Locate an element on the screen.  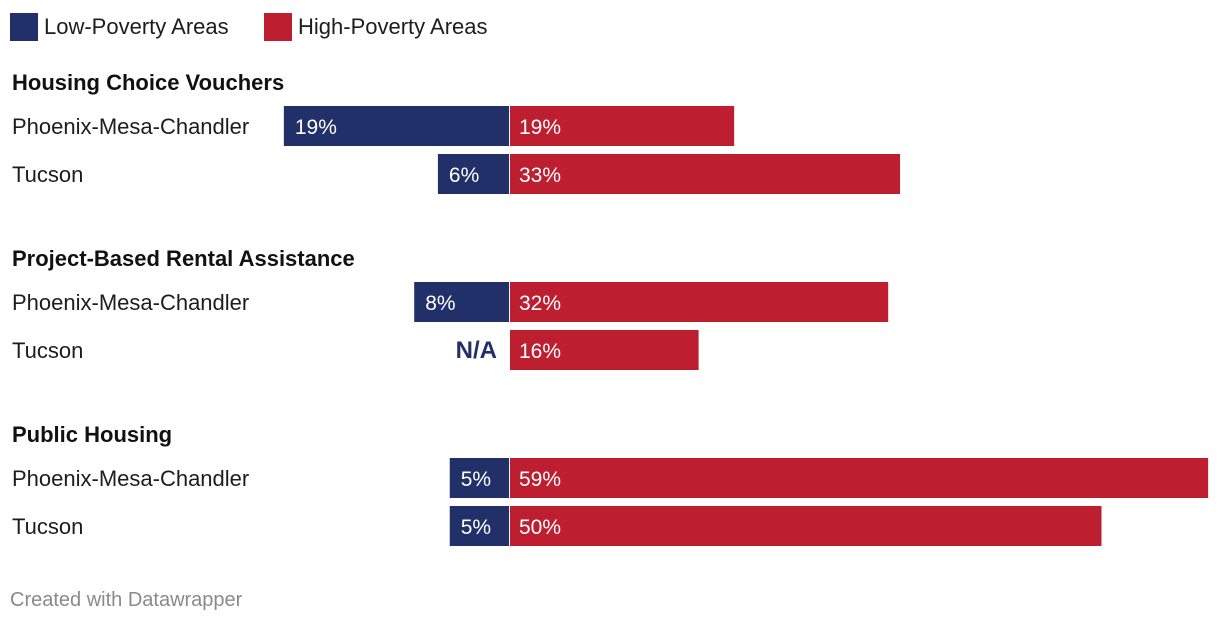
legend-label-low-poverty: Low-Poverty Areas is located at coordinates (136, 26).